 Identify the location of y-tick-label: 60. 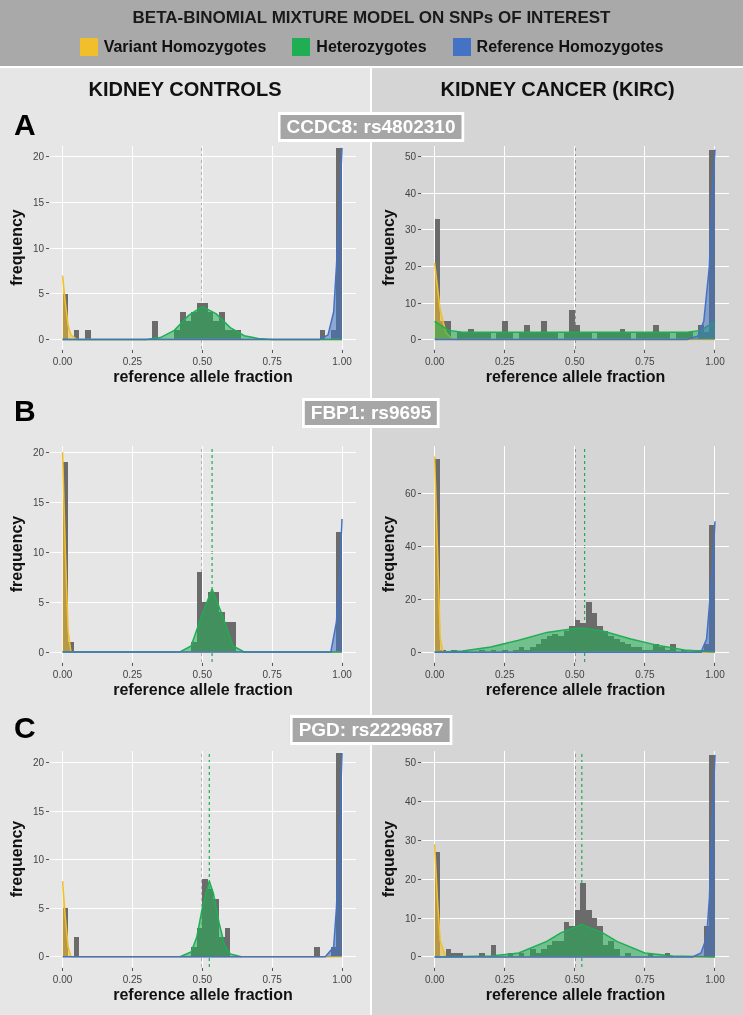
(410, 494).